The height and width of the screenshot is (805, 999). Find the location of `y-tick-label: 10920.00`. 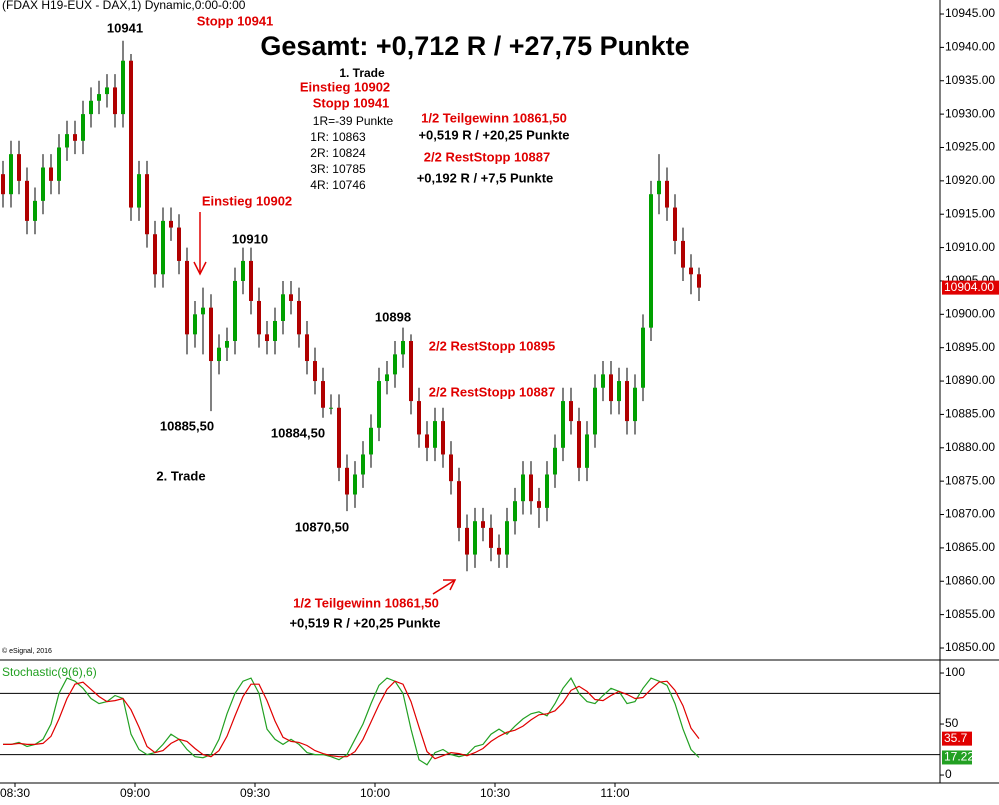

y-tick-label: 10920.00 is located at coordinates (970, 180).